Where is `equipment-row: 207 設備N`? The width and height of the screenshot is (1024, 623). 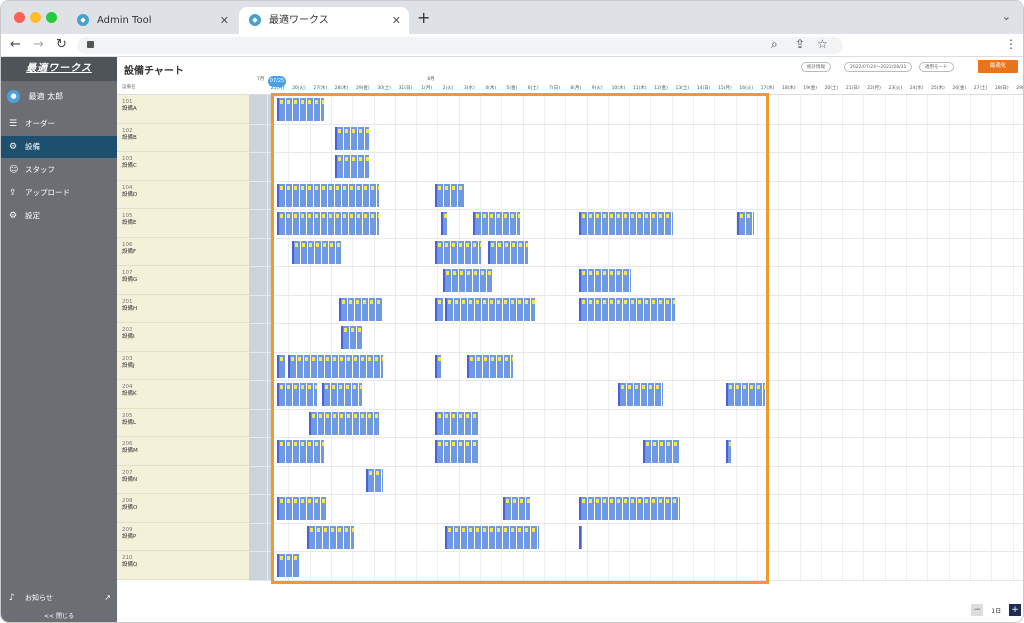
equipment-row: 207 設備N is located at coordinates (183, 480).